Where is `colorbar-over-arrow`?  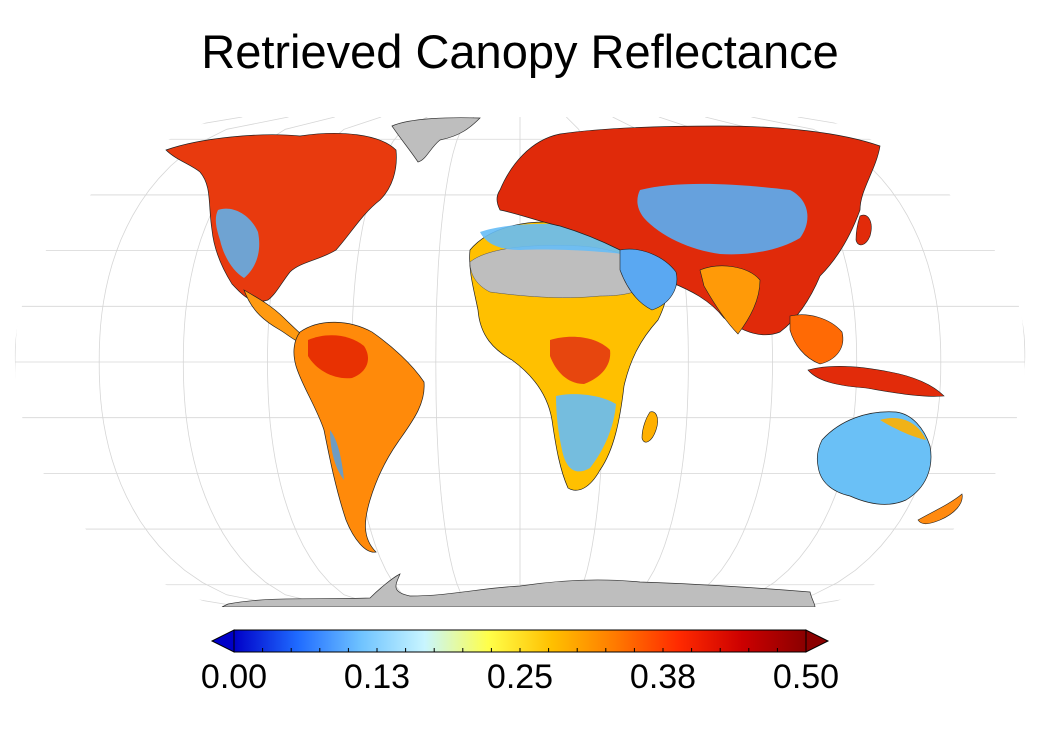
colorbar-over-arrow is located at coordinates (817, 641).